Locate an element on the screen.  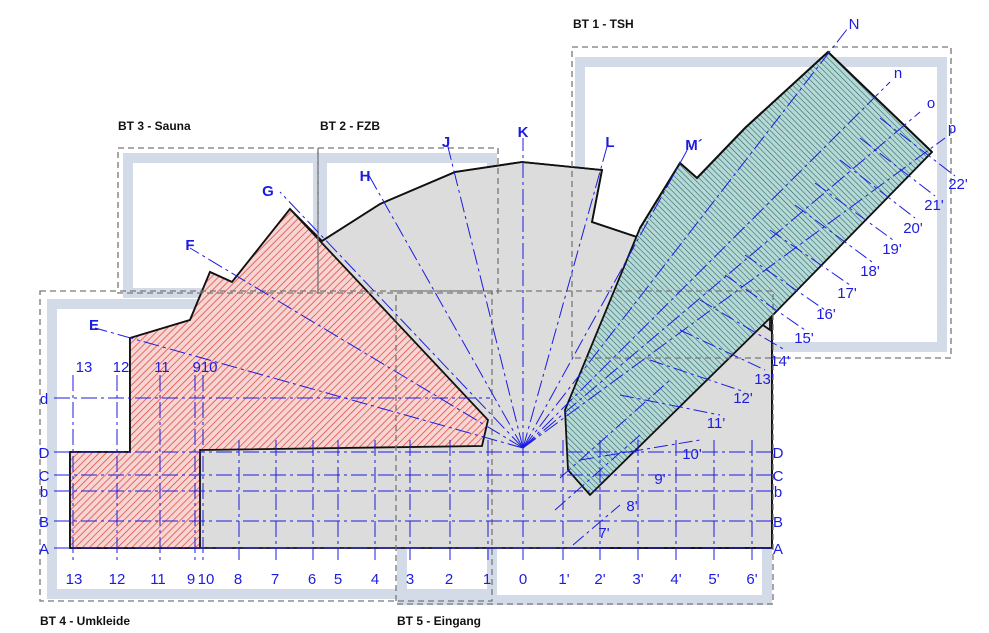
primed-label: 12' is located at coordinates (743, 398).